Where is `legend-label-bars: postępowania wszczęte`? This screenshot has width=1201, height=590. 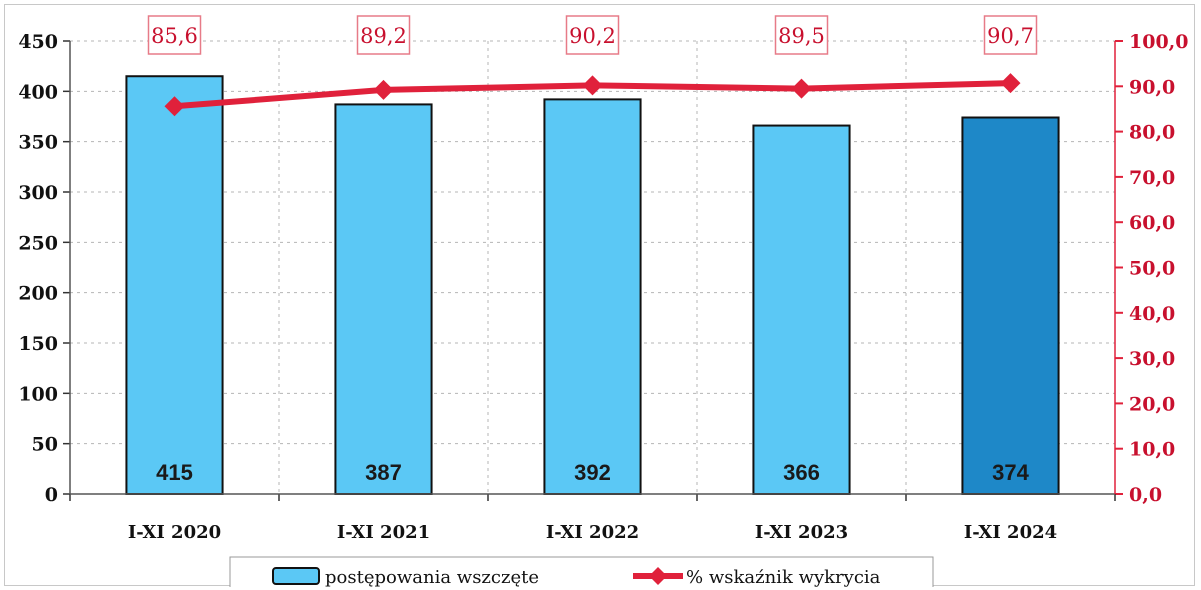
legend-label-bars: postępowania wszczęte is located at coordinates (432, 577).